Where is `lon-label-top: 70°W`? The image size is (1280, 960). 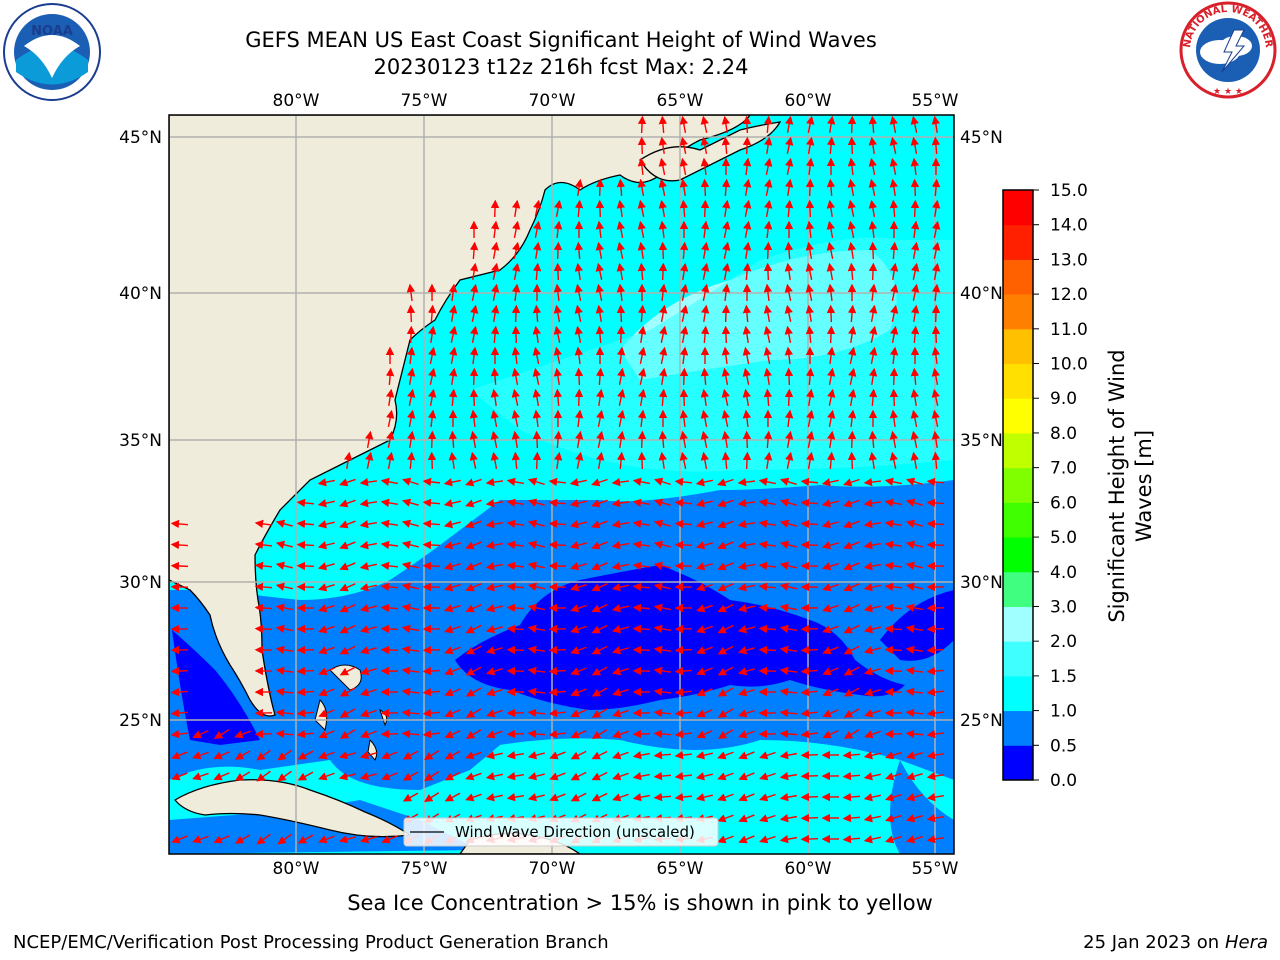
lon-label-top: 70°W is located at coordinates (552, 101).